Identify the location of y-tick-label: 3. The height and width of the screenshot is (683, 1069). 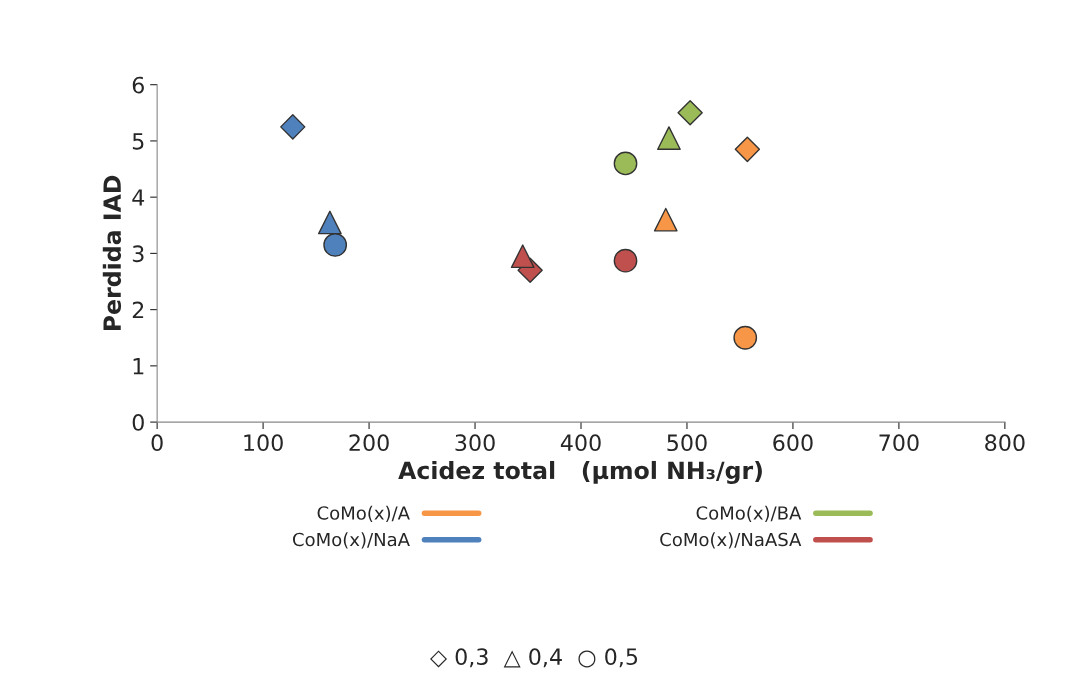
(138, 254).